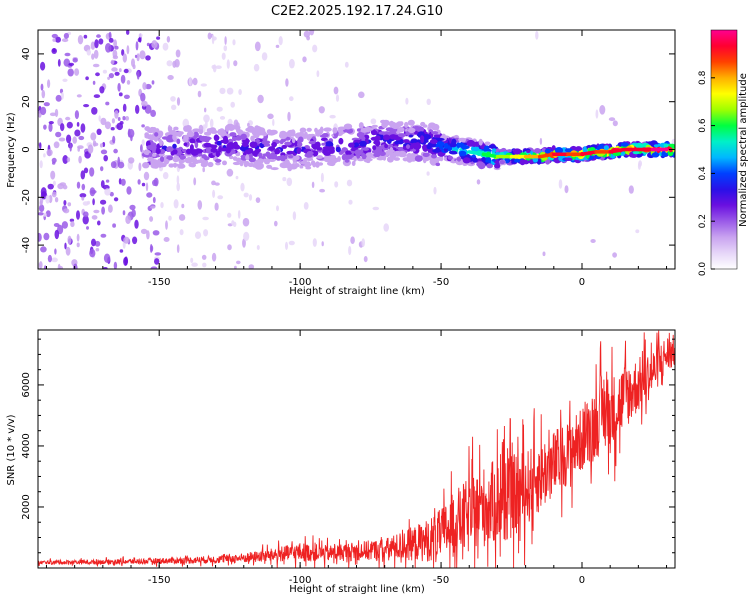 This screenshot has height=600, width=750. I want to click on y-tick-label: 0, so click(26, 149).